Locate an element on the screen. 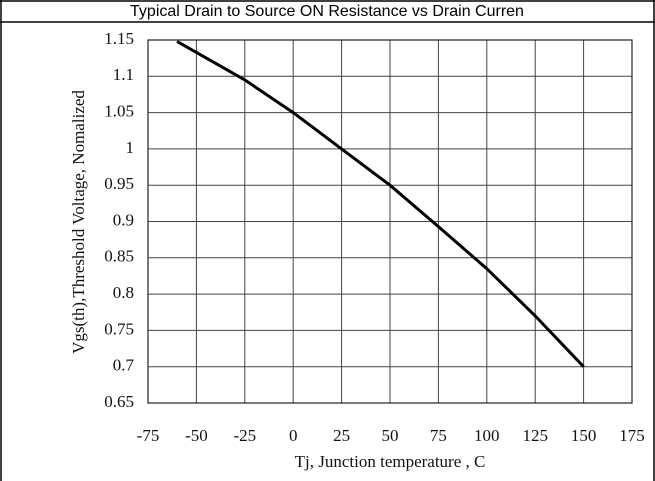 The image size is (655, 481). x-tick-label: 0 is located at coordinates (293, 435).